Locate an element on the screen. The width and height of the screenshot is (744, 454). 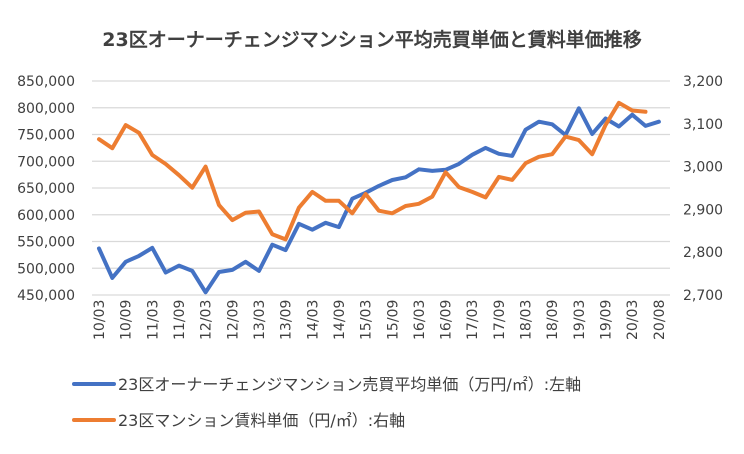
left-tick-label: 600,000 is located at coordinates (46, 216).